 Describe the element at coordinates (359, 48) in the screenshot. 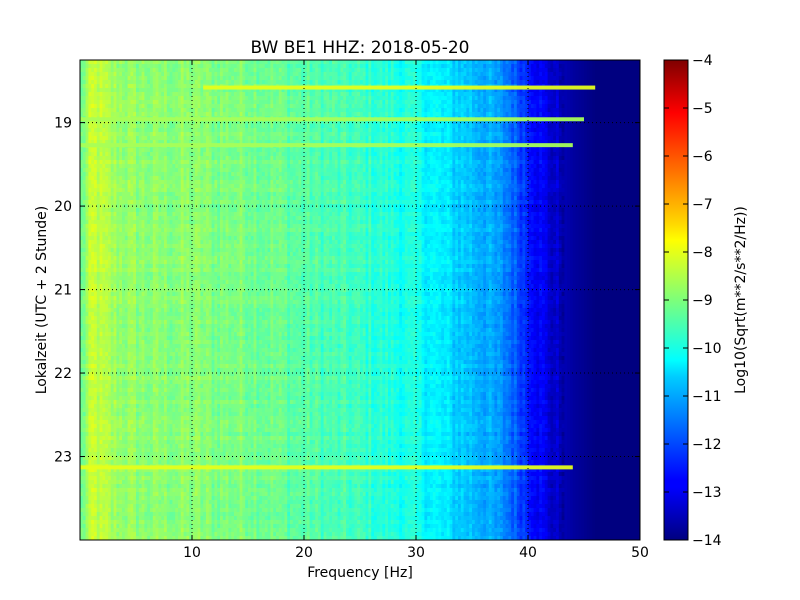

I see `chart-title: BW BE1 HHZ: 2018-05-20` at that location.